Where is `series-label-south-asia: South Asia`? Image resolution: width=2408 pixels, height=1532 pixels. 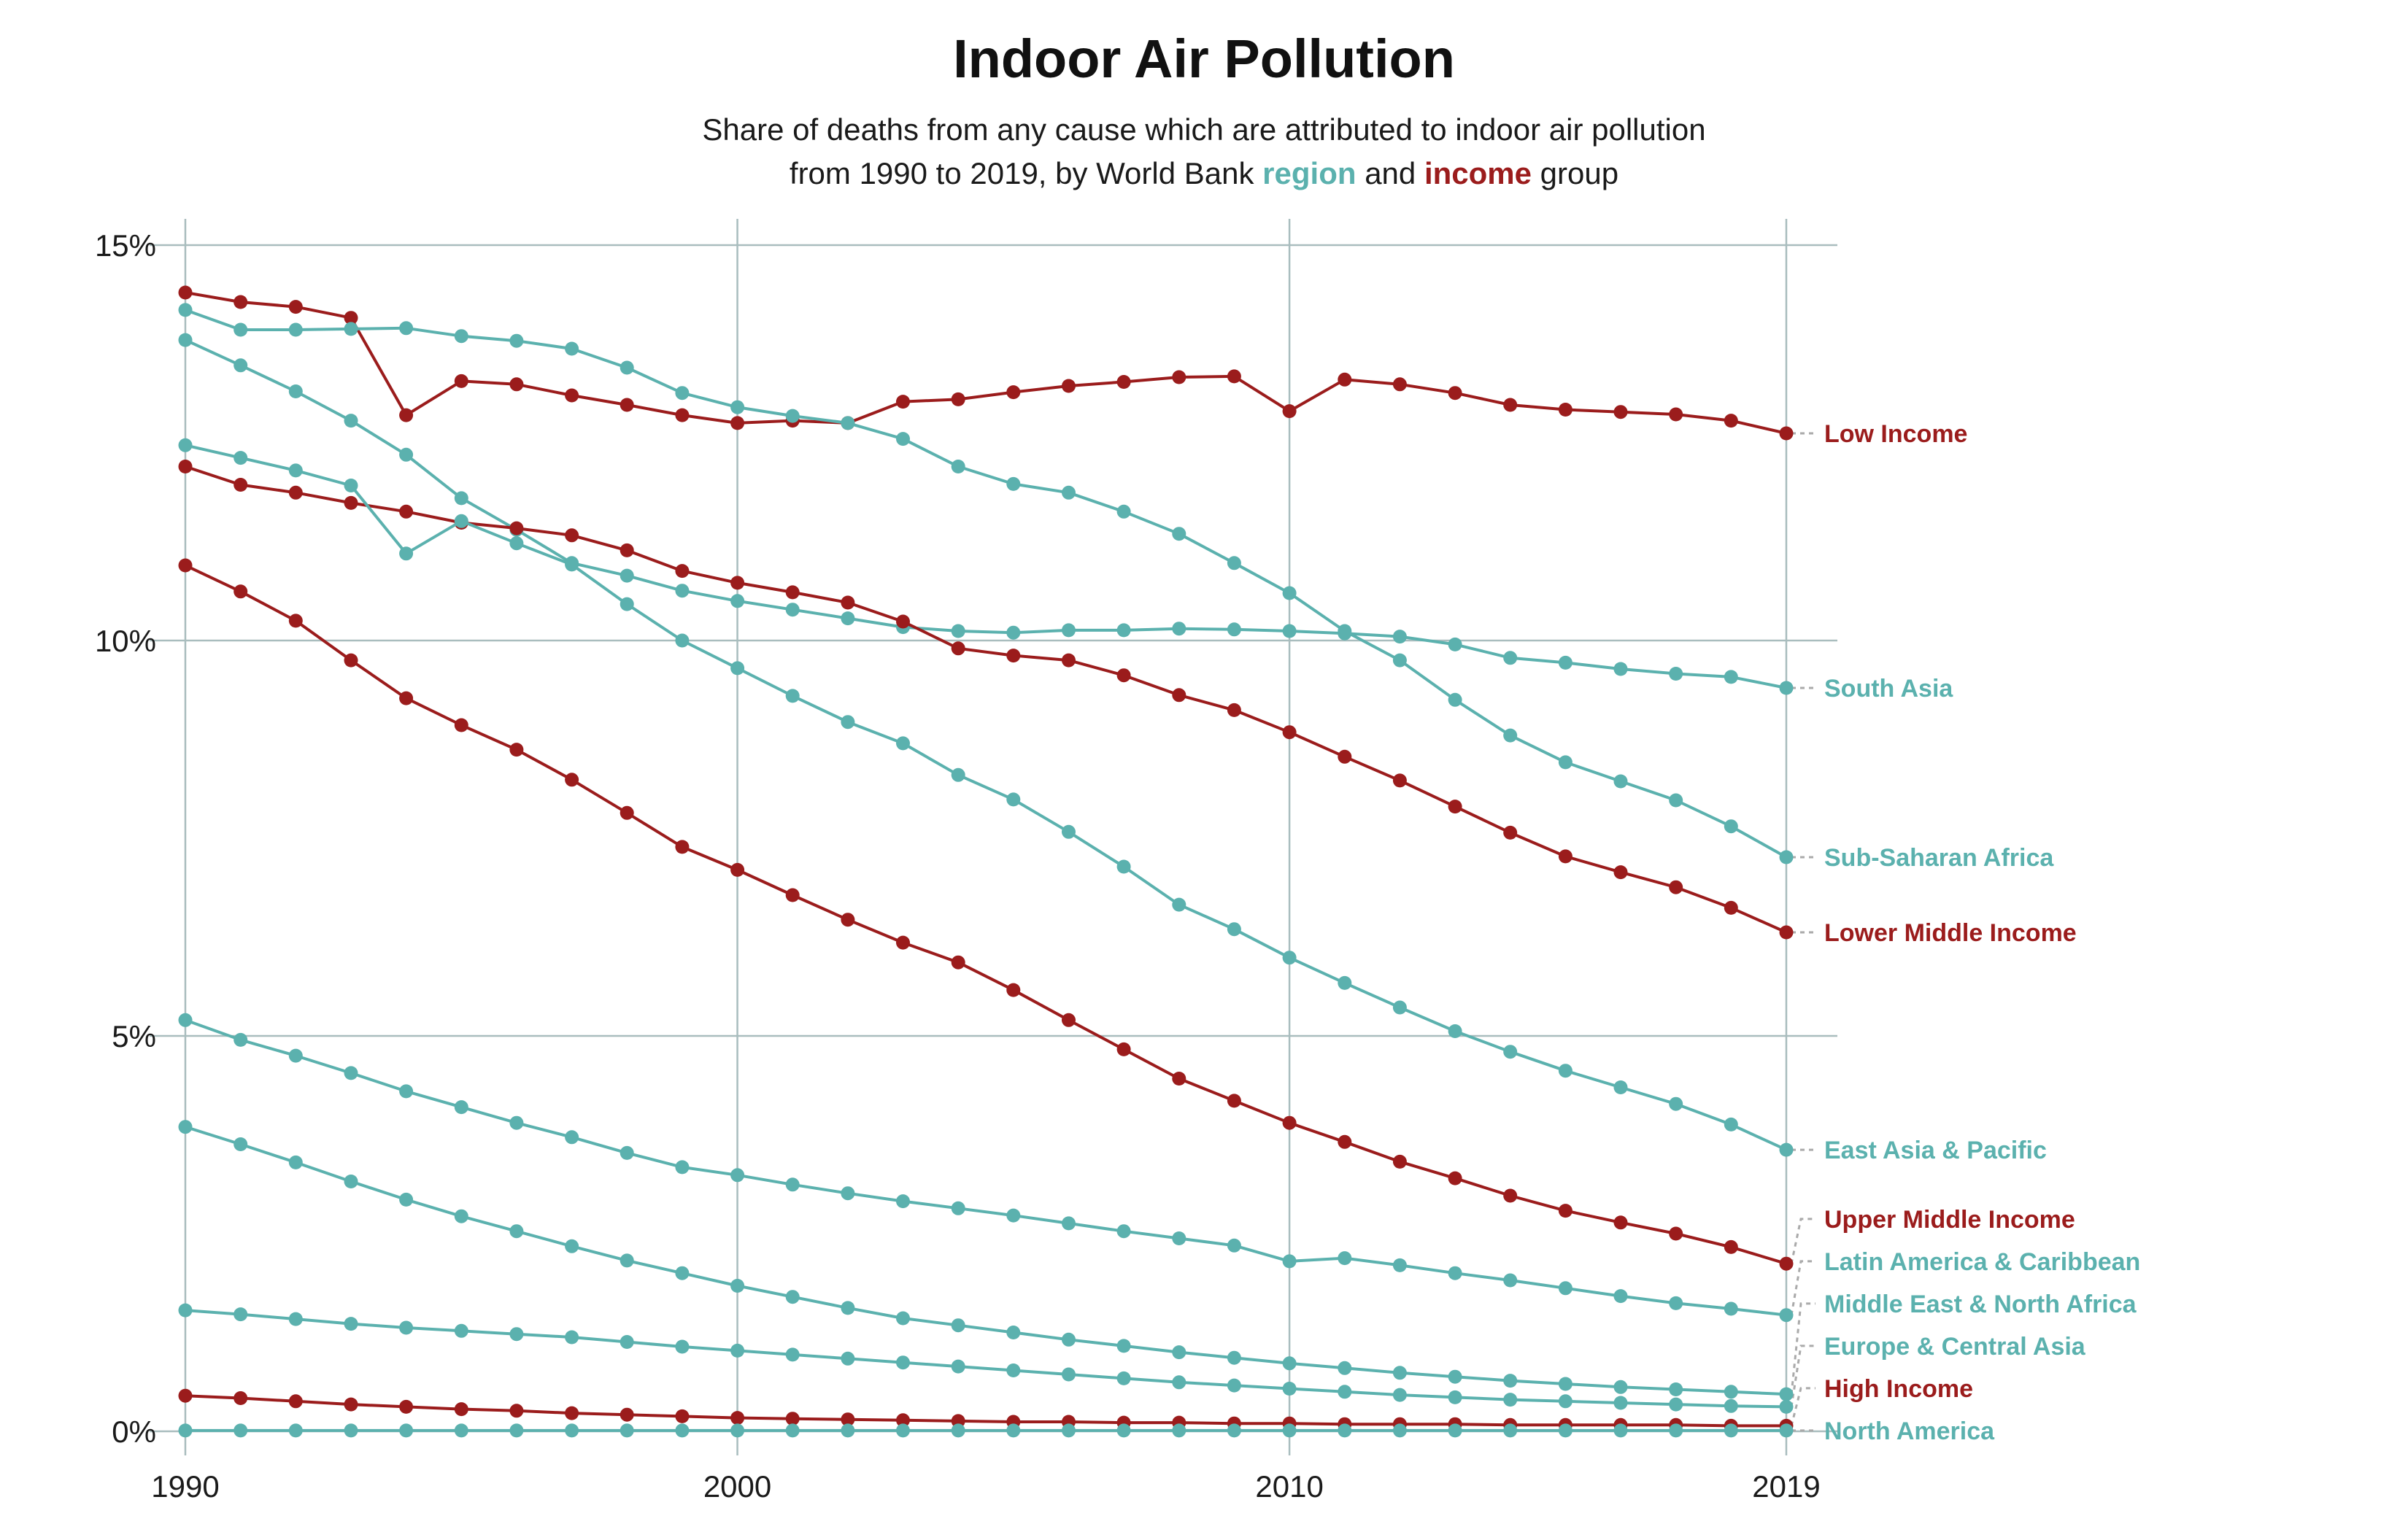
series-label-south-asia: South Asia is located at coordinates (1888, 689).